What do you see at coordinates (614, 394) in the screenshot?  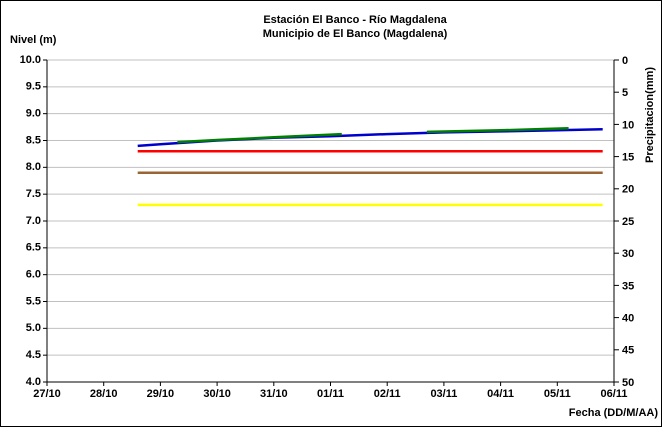 I see `x-tick-label: 06/11` at bounding box center [614, 394].